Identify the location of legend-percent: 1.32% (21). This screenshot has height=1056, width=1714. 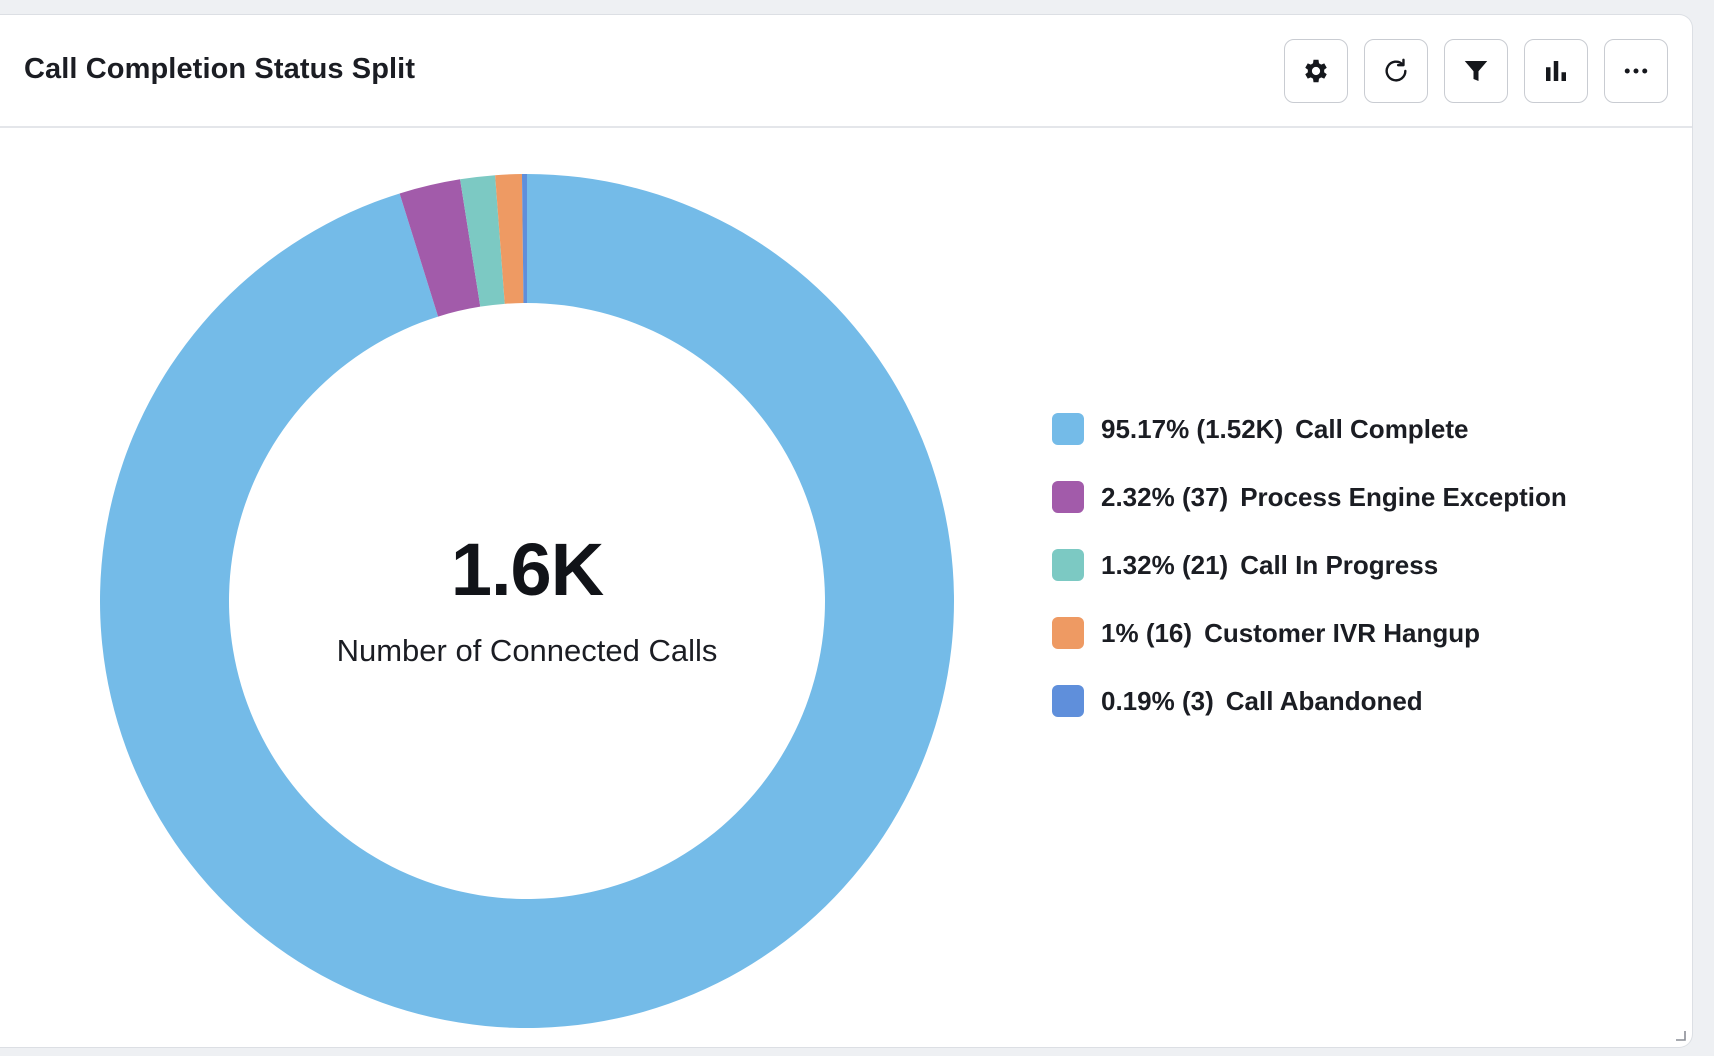
(1165, 564).